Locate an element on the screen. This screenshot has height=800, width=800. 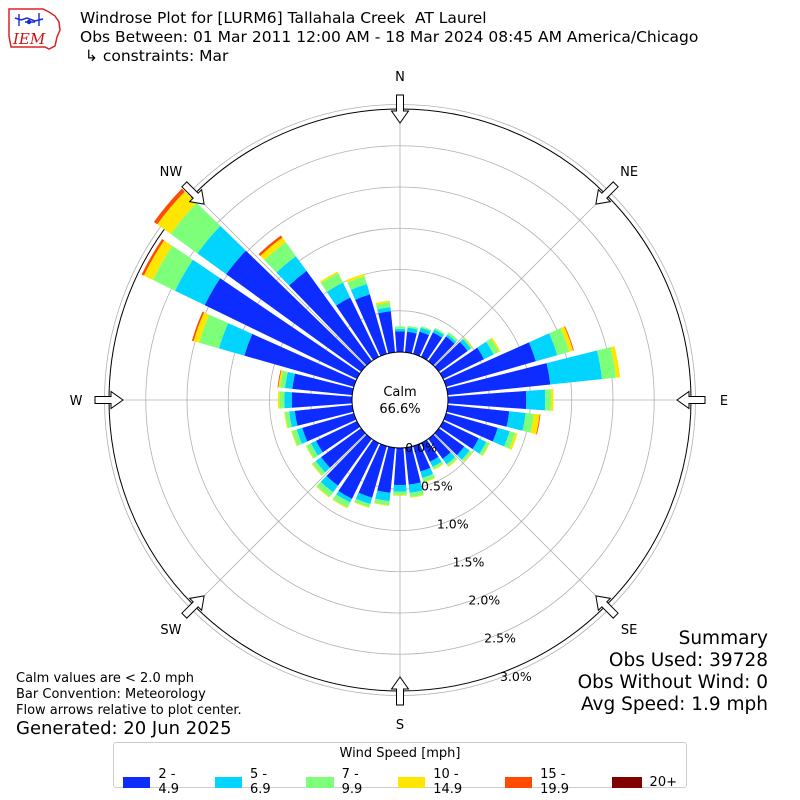
summary-heading: Summary is located at coordinates (723, 638).